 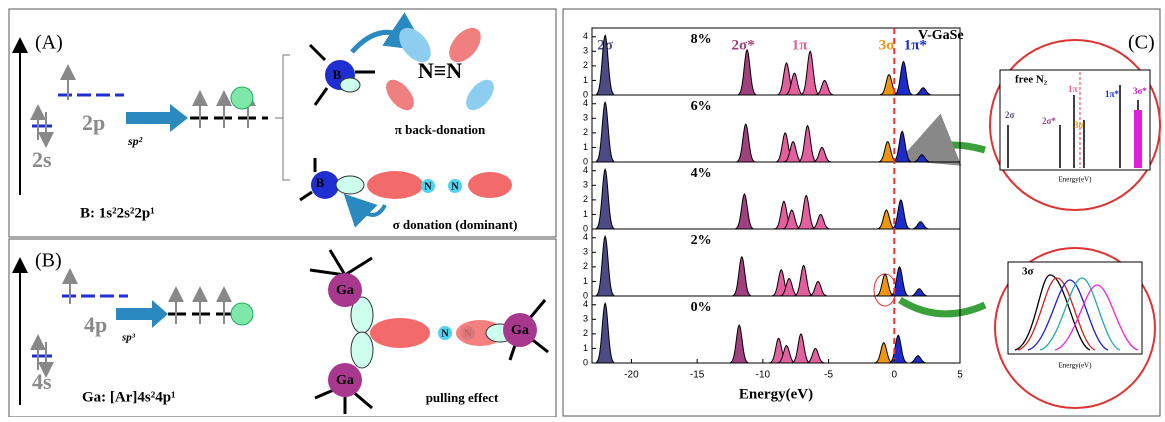 What do you see at coordinates (887, 45) in the screenshot?
I see `orbital-label: 3σ` at bounding box center [887, 45].